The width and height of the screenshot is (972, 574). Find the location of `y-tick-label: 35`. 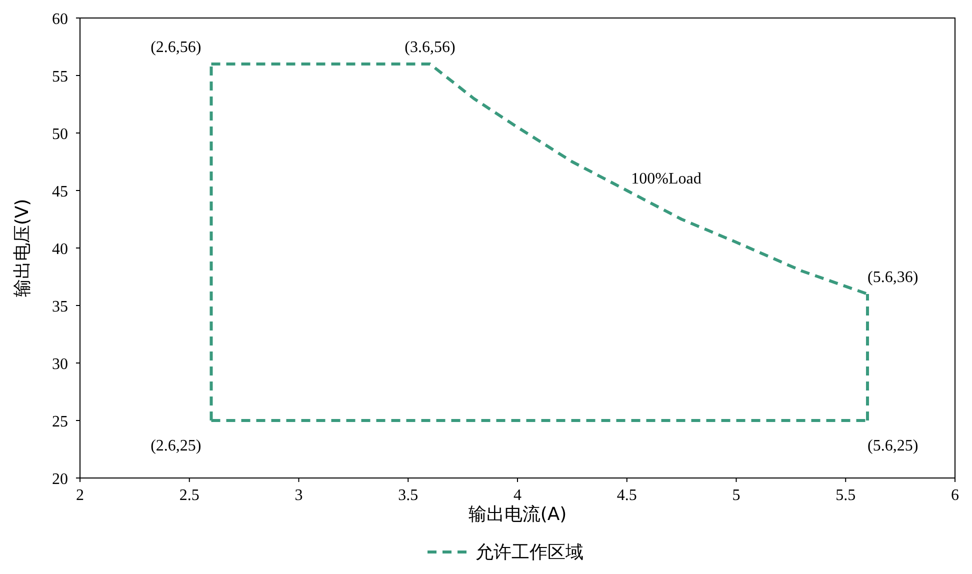

y-tick-label: 35 is located at coordinates (60, 307).